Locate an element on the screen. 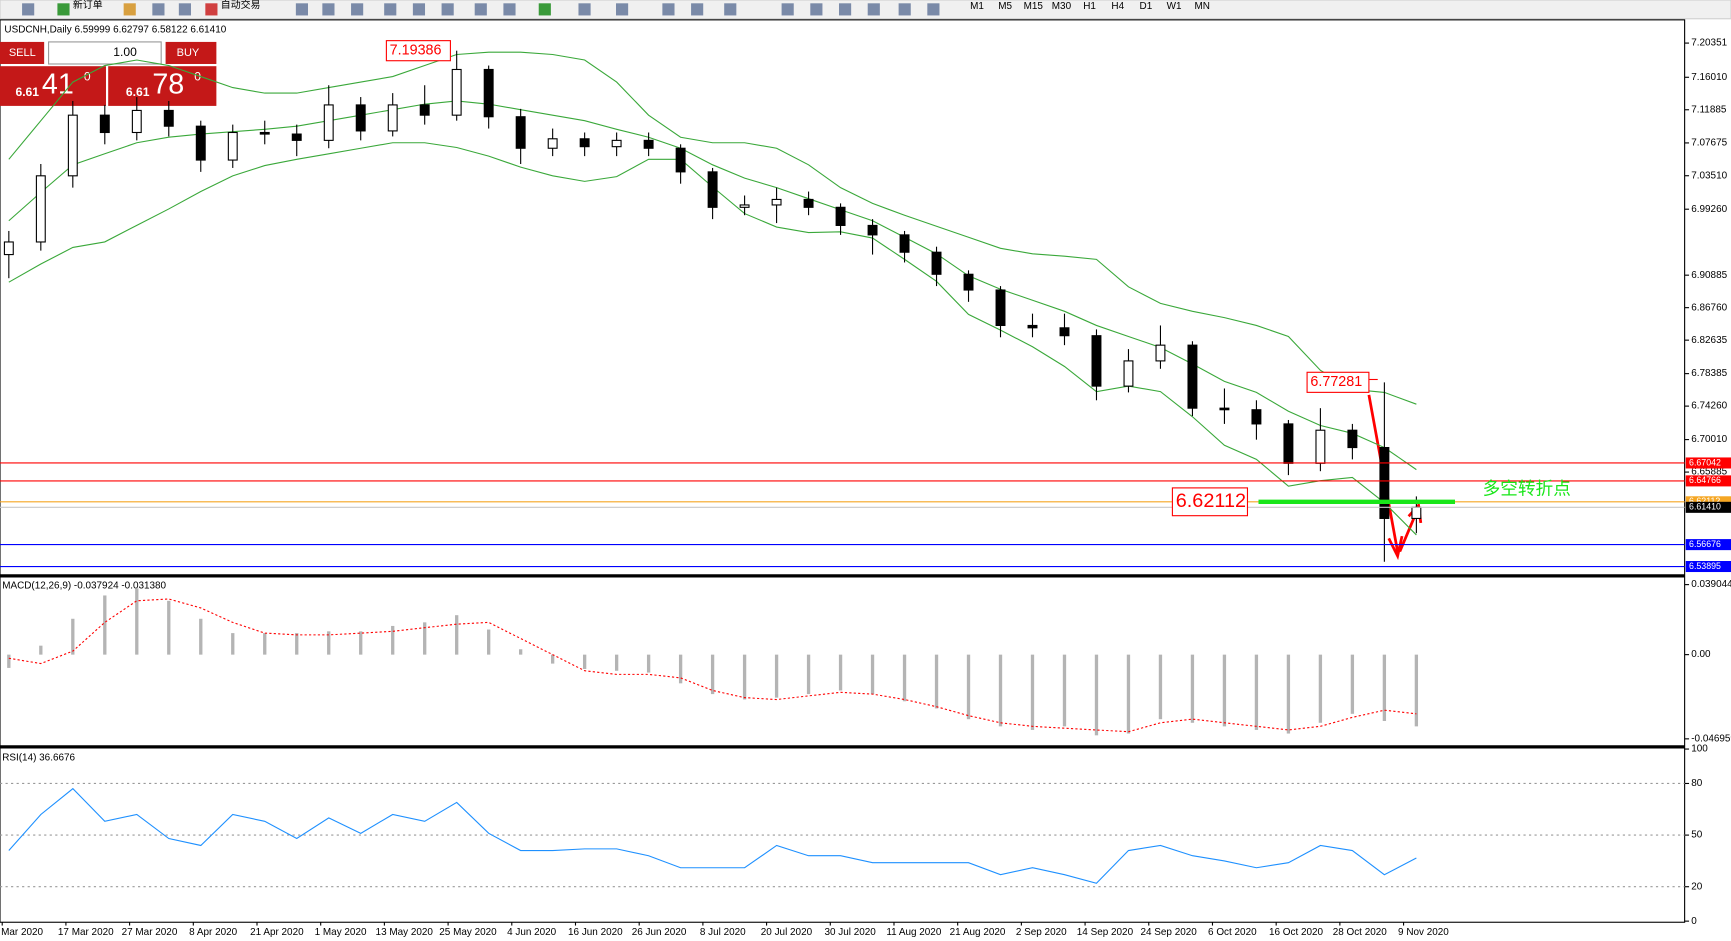 The width and height of the screenshot is (1731, 941). timeframe-button: MN is located at coordinates (1201, 6).